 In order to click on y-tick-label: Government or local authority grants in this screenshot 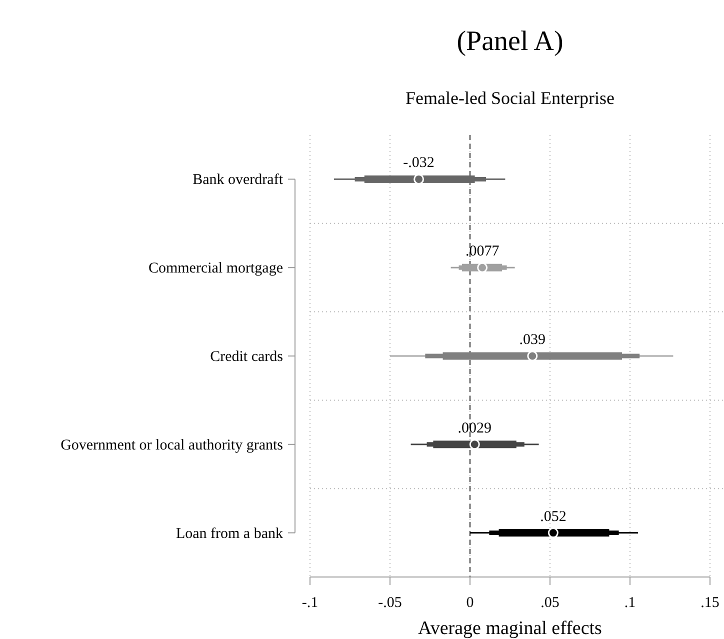, I will do `click(172, 445)`.